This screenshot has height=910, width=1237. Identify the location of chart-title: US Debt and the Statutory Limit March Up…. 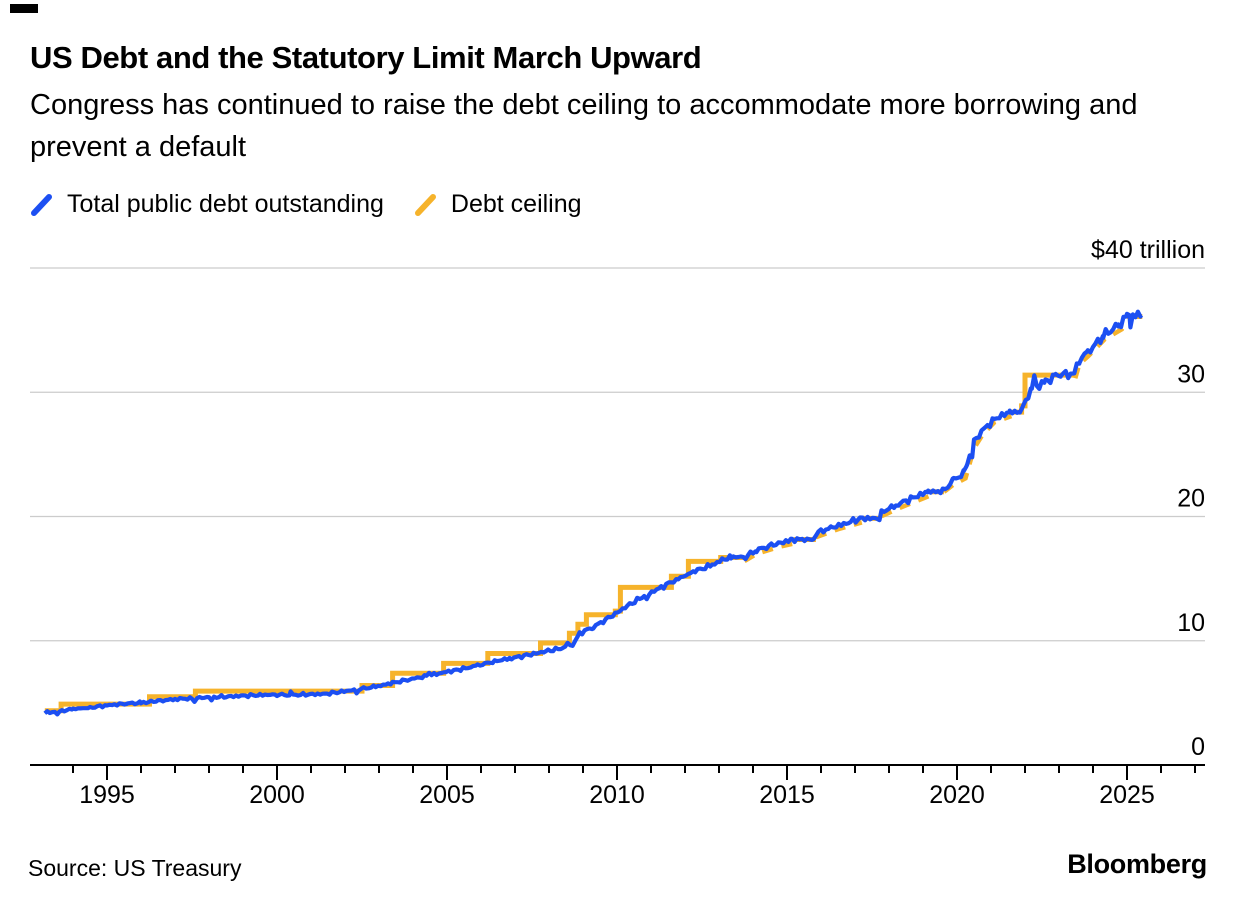
(366, 57).